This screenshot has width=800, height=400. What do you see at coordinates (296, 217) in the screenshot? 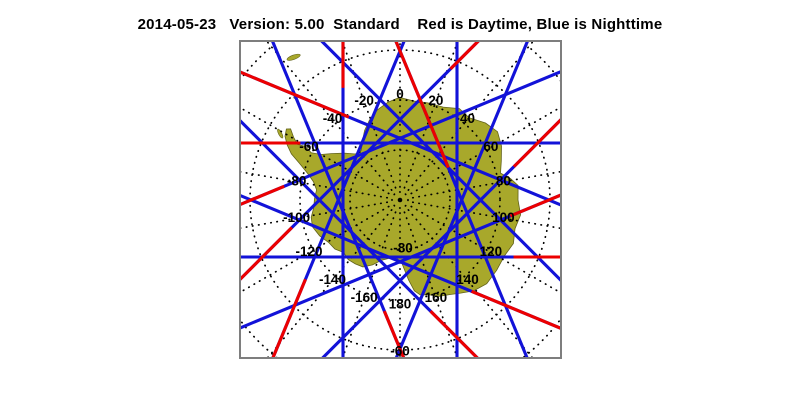
I see `longitude-label: -100` at bounding box center [296, 217].